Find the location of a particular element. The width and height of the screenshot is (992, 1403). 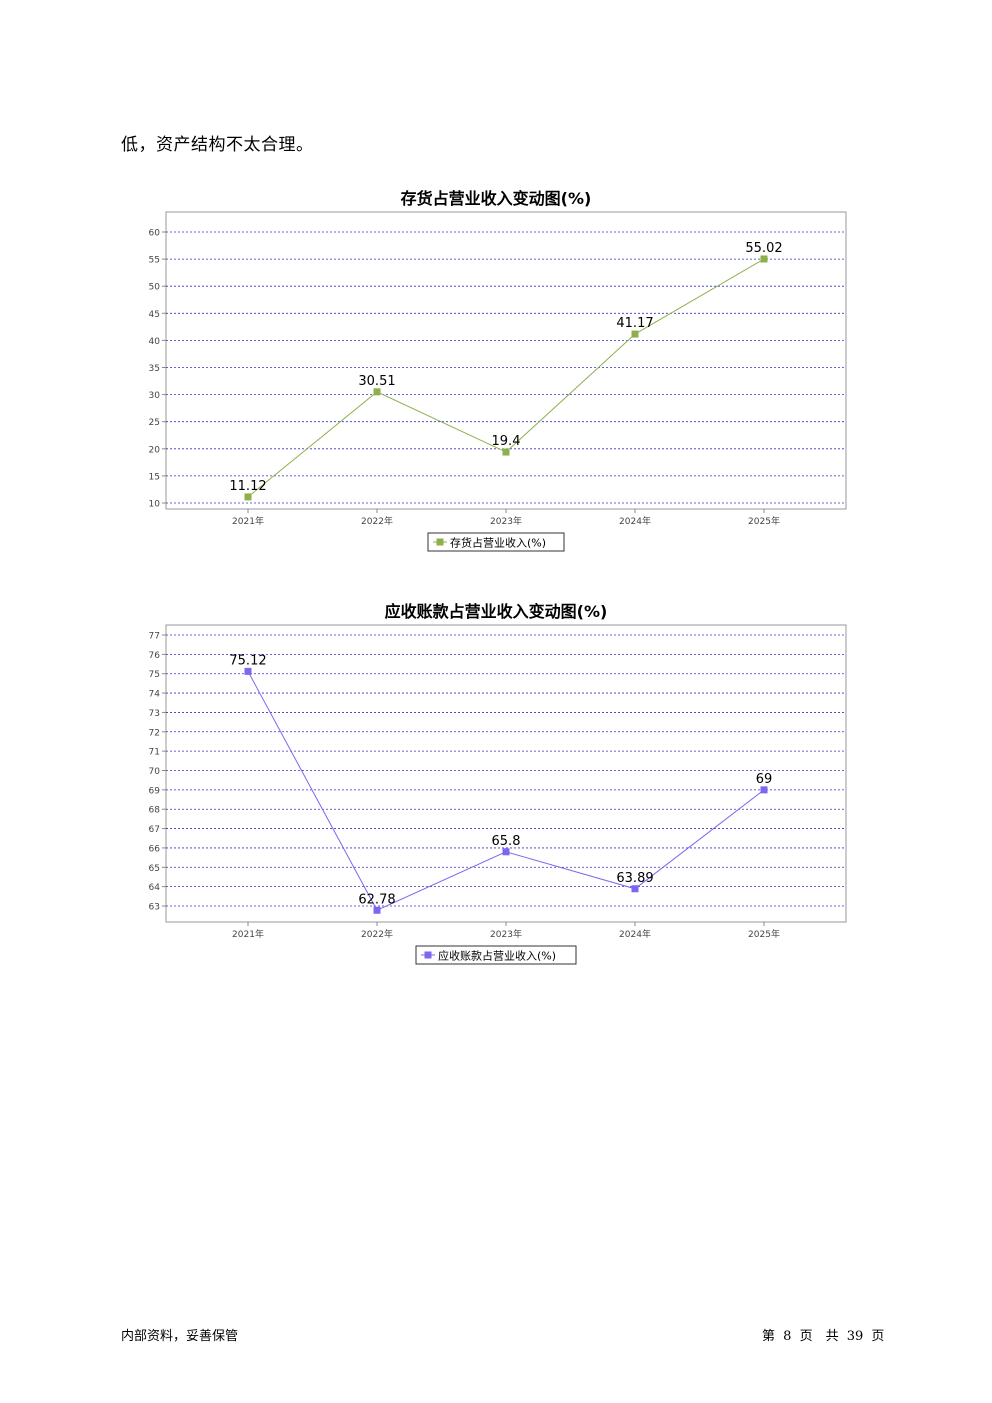

page-total: 39 is located at coordinates (855, 1336).